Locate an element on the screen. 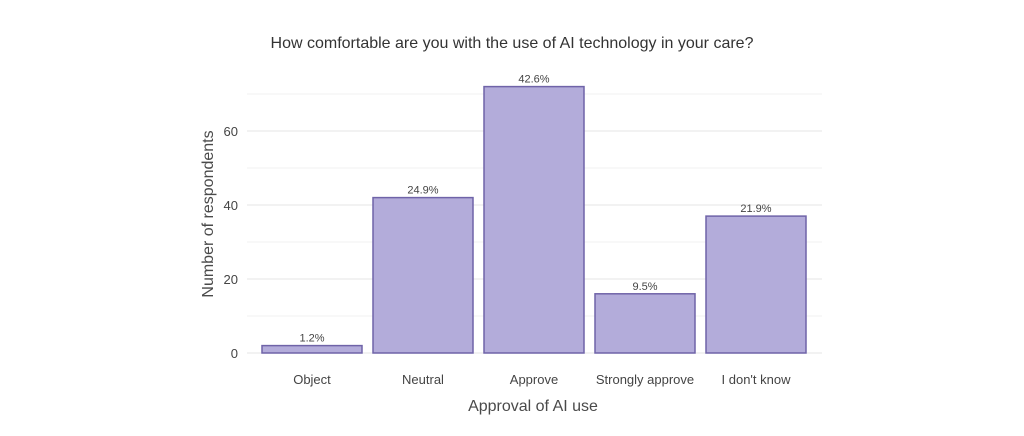 This screenshot has width=1024, height=436. x-tick-label: Strongly approve is located at coordinates (645, 379).